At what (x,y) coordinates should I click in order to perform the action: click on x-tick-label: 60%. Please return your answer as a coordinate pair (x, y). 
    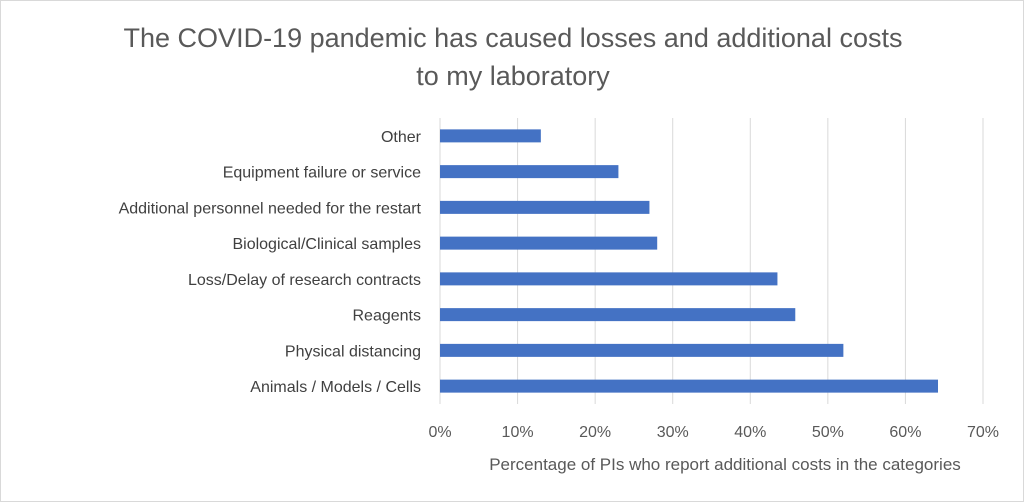
    Looking at the image, I should click on (905, 432).